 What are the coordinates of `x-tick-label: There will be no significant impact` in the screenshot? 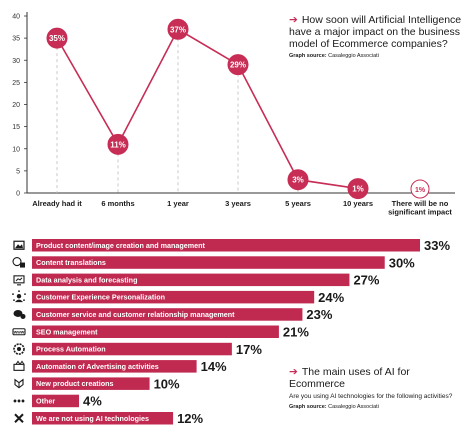 It's located at (420, 208).